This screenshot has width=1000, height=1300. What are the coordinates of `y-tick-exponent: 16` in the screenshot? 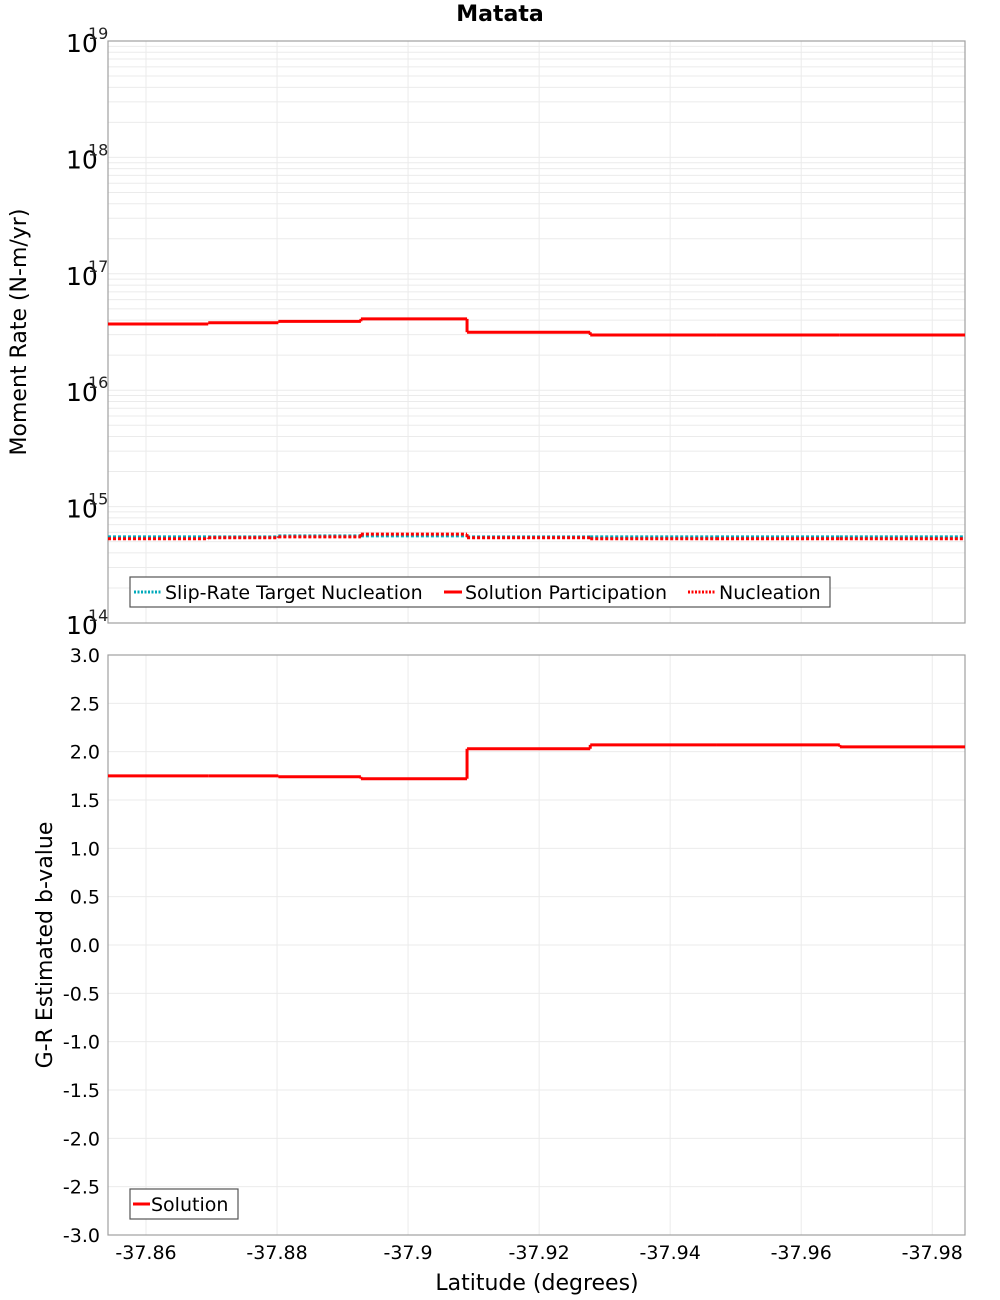 It's located at (98, 382).